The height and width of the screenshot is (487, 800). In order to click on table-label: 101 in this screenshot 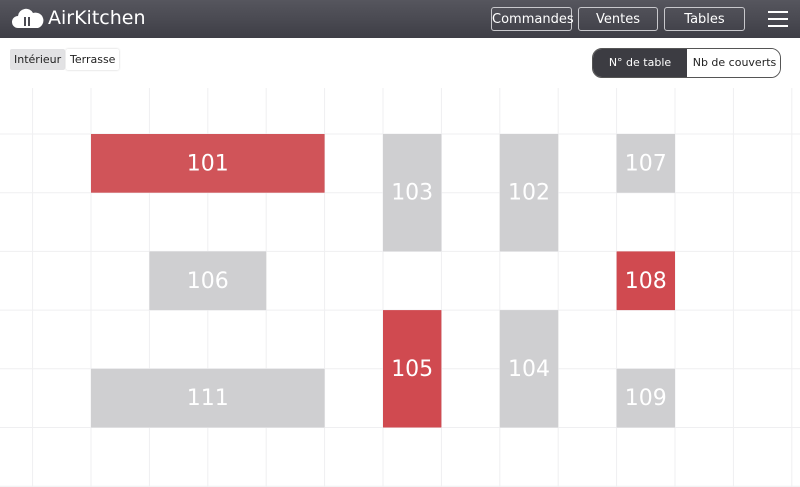, I will do `click(208, 163)`.